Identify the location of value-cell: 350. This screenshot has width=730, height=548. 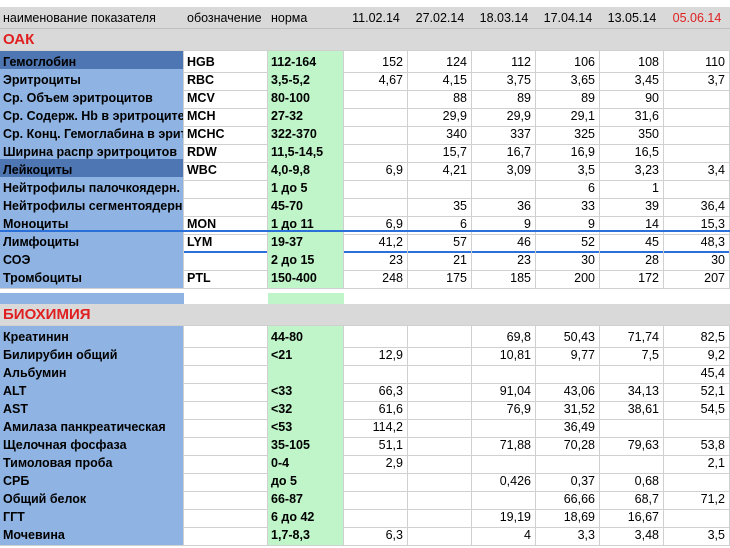
(632, 134).